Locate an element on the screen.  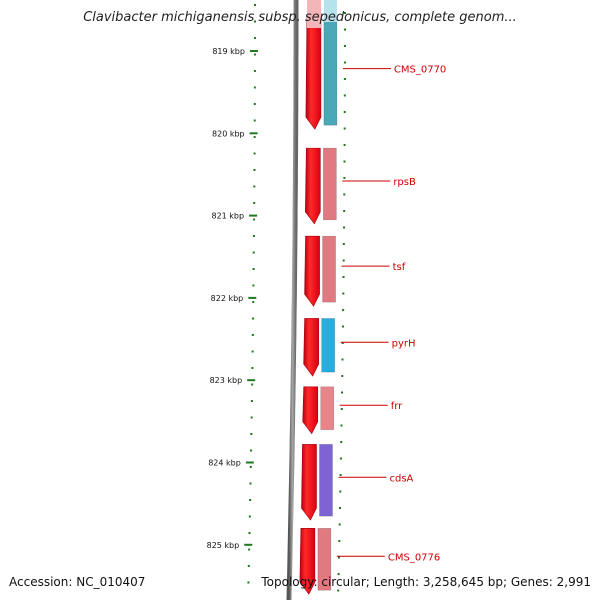
gene-label-tsf: tsf is located at coordinates (399, 267).